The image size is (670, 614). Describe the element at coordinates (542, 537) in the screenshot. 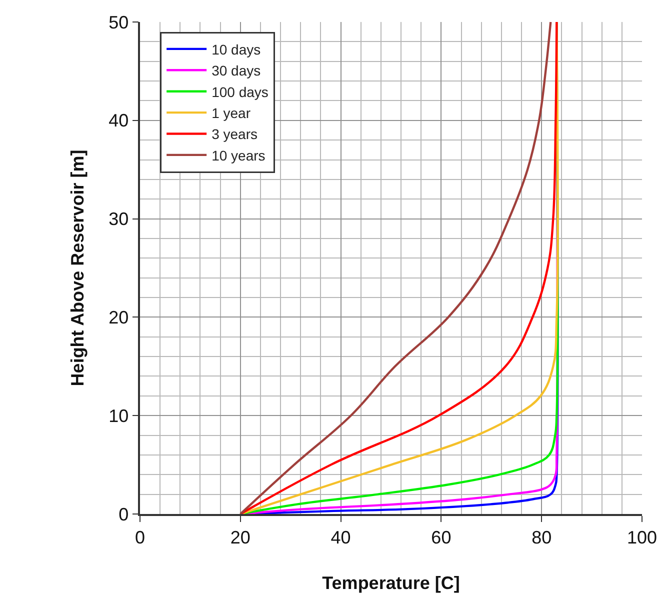

I see `x-tick-label: 80` at that location.